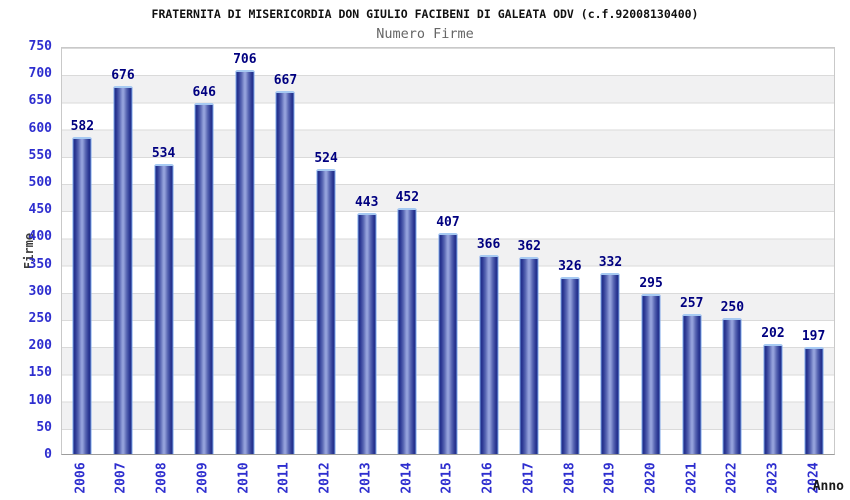 The height and width of the screenshot is (500, 850). I want to click on x-tick-label: 2023, so click(773, 478).